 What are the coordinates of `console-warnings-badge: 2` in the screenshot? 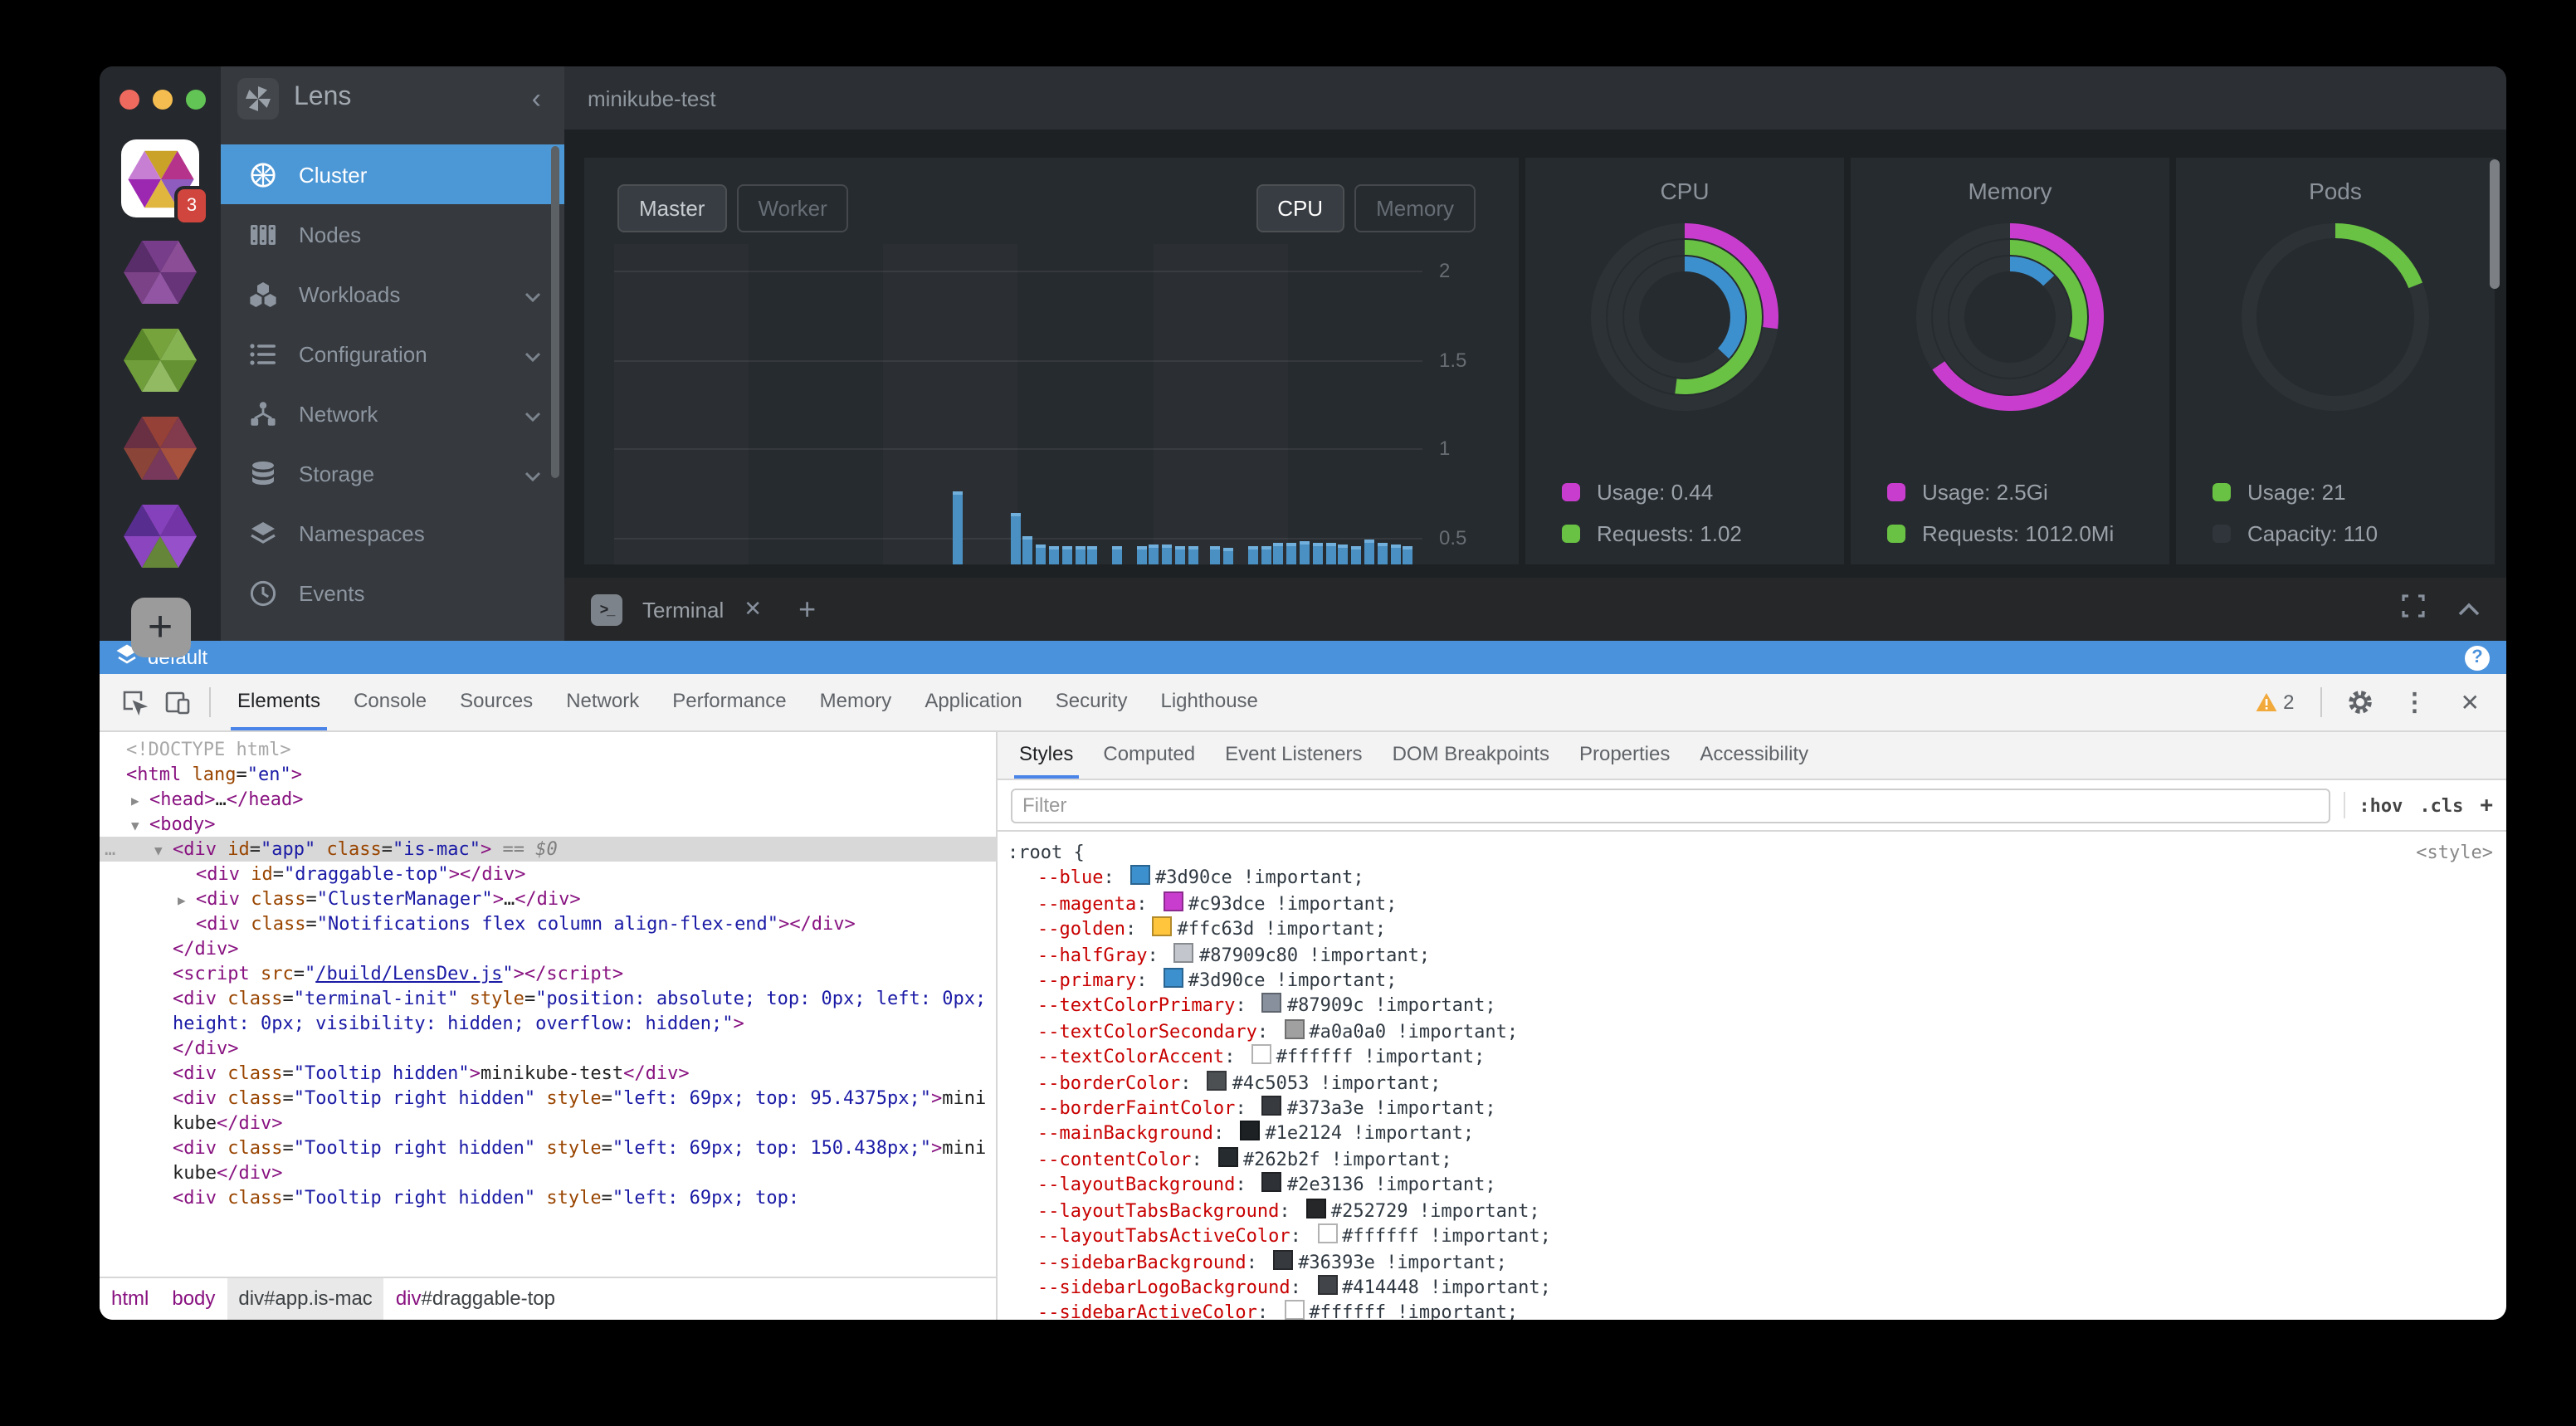 It's located at (2275, 702).